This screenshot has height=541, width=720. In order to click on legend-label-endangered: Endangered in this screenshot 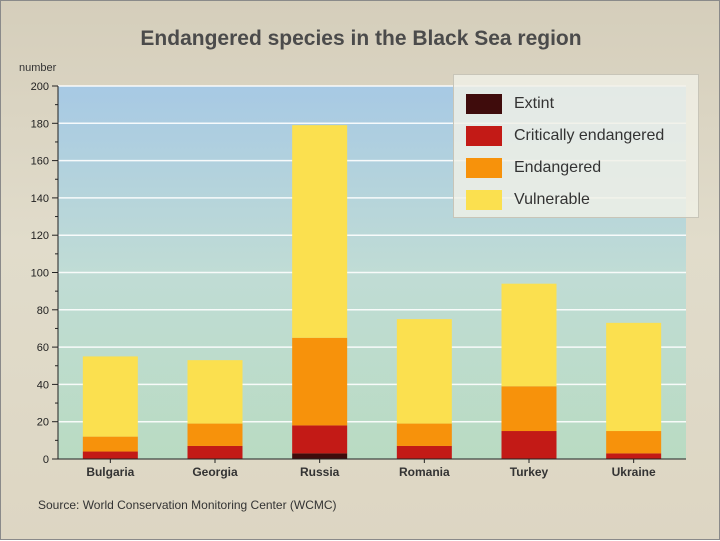, I will do `click(558, 167)`.